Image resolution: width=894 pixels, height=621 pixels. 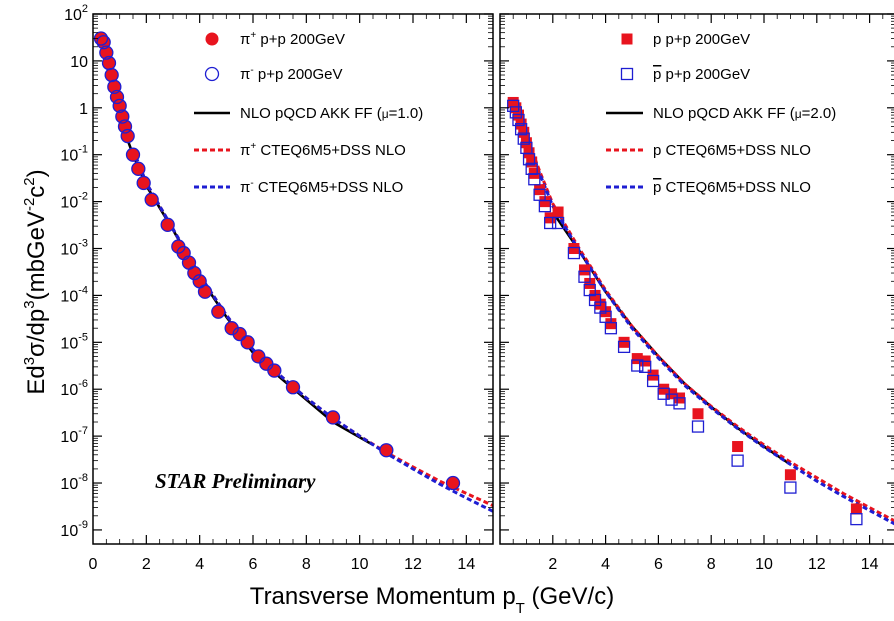 What do you see at coordinates (764, 564) in the screenshot?
I see `right-xtick-label: 10` at bounding box center [764, 564].